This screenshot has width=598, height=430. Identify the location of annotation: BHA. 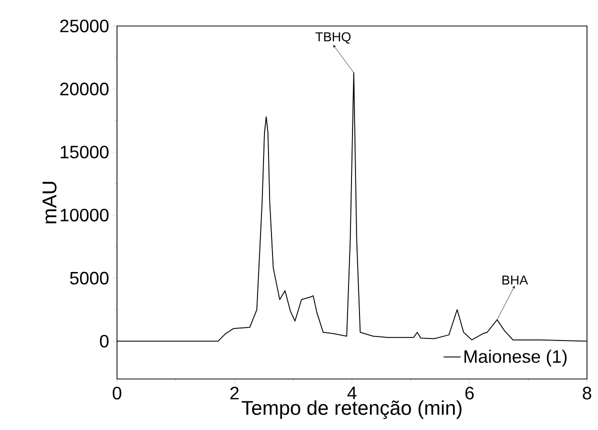
(515, 280).